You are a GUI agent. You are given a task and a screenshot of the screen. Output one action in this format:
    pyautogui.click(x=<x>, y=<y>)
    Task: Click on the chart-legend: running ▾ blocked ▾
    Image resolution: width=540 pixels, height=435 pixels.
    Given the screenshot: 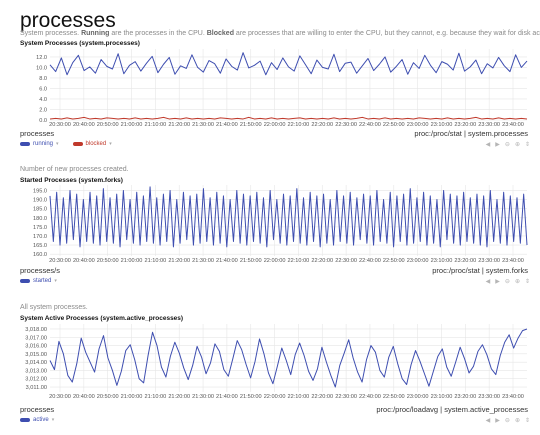 What is the action you would take?
    pyautogui.click(x=66, y=144)
    